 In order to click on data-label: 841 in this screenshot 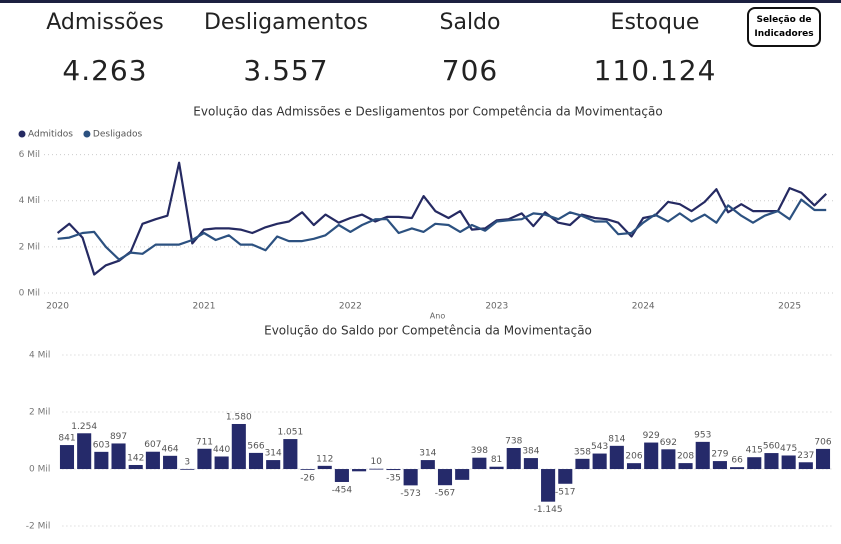, I will do `click(66, 439)`.